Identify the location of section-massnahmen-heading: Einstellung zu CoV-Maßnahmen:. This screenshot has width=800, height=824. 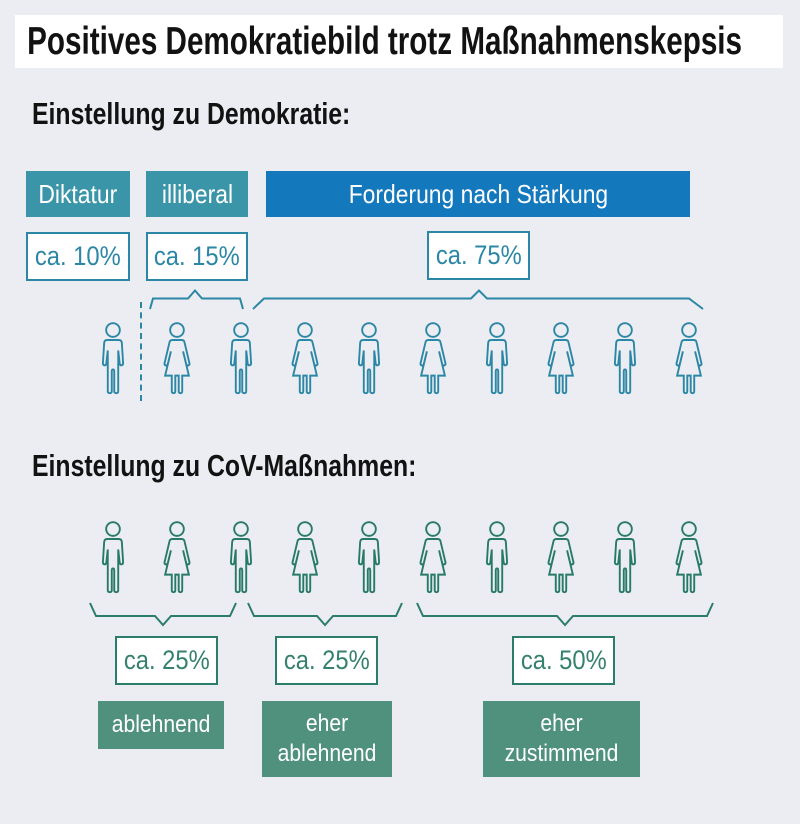
(224, 465).